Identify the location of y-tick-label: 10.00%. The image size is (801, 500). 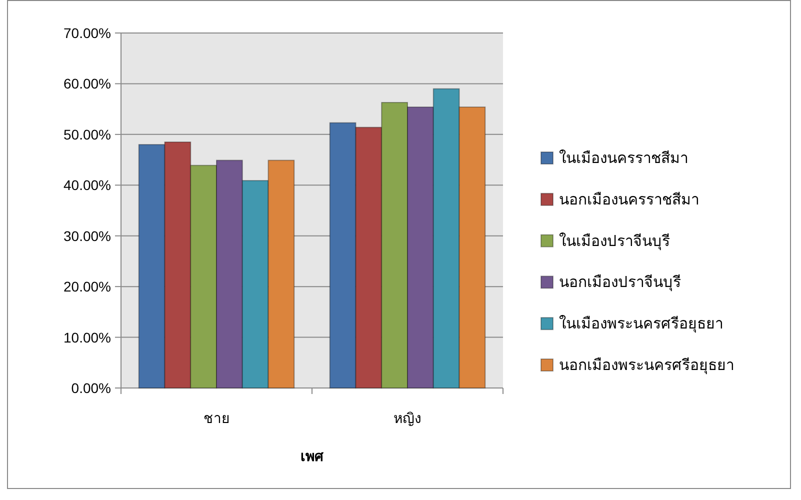
(87, 337).